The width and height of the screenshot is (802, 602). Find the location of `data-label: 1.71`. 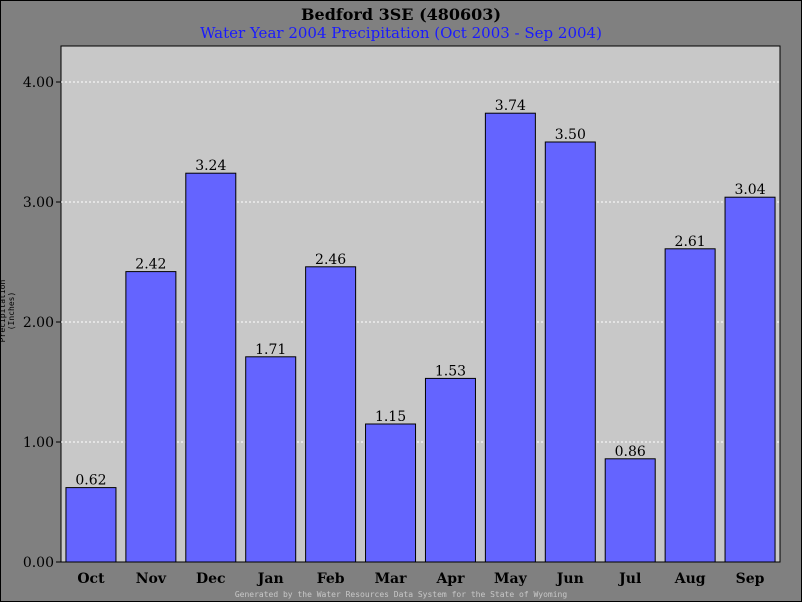

data-label: 1.71 is located at coordinates (270, 350).